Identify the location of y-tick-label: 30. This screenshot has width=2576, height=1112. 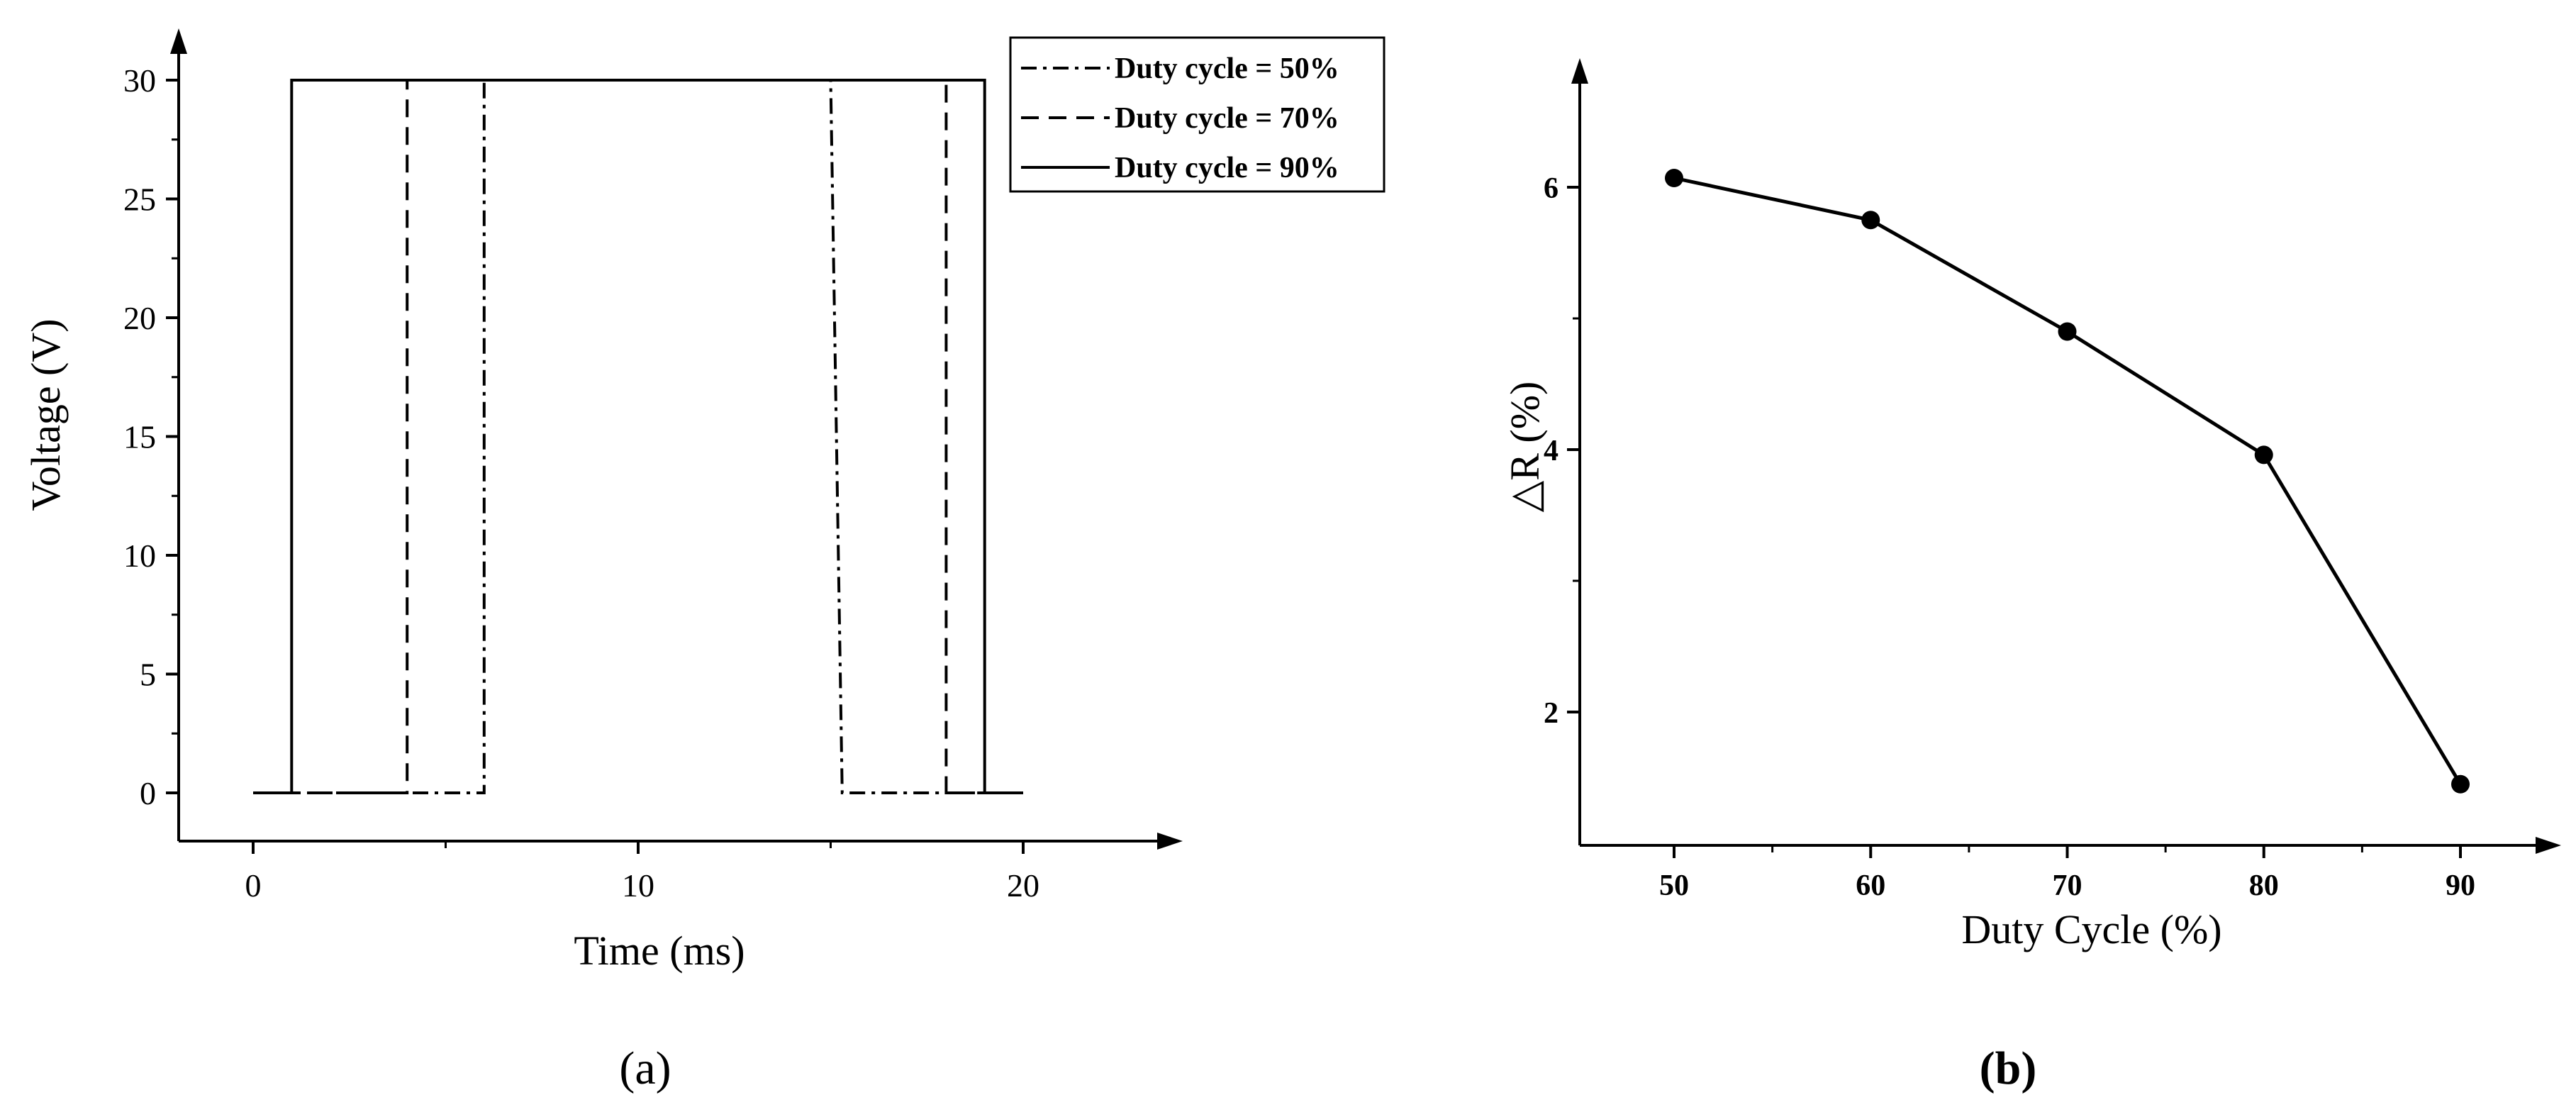
(139, 80).